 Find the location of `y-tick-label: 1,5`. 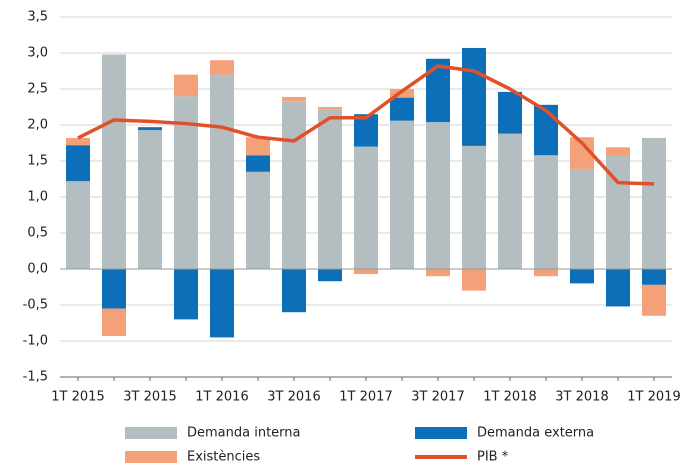

y-tick-label: 1,5 is located at coordinates (37, 161).